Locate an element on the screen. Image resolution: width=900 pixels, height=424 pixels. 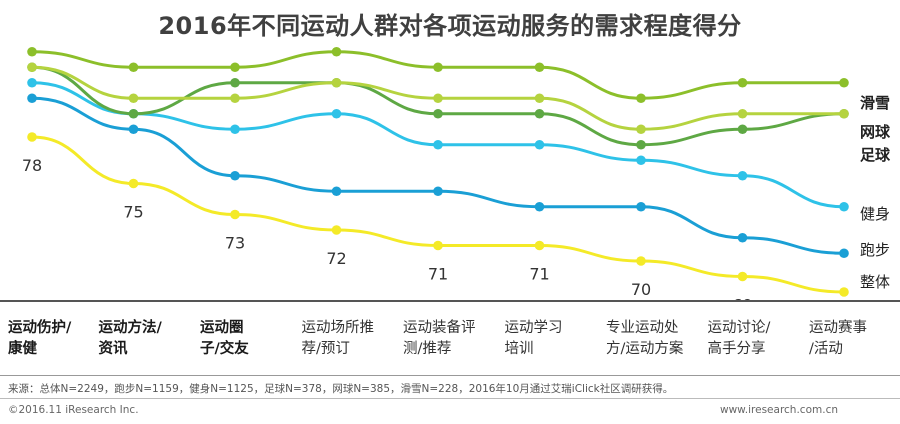
category-label-line: 测/推荐 is located at coordinates (427, 349).